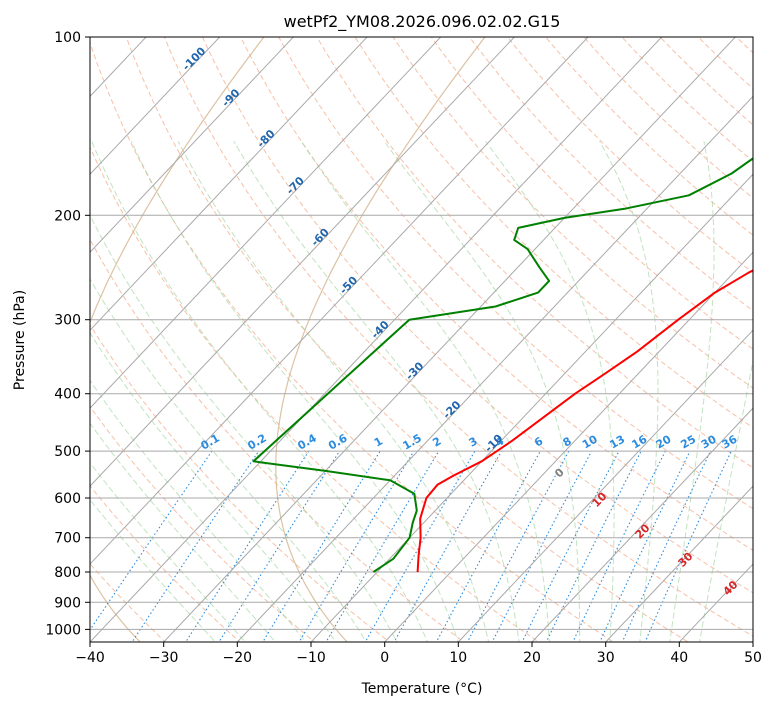 The width and height of the screenshot is (775, 708). Describe the element at coordinates (67, 603) in the screenshot. I see `y-tick-label: 900` at that location.